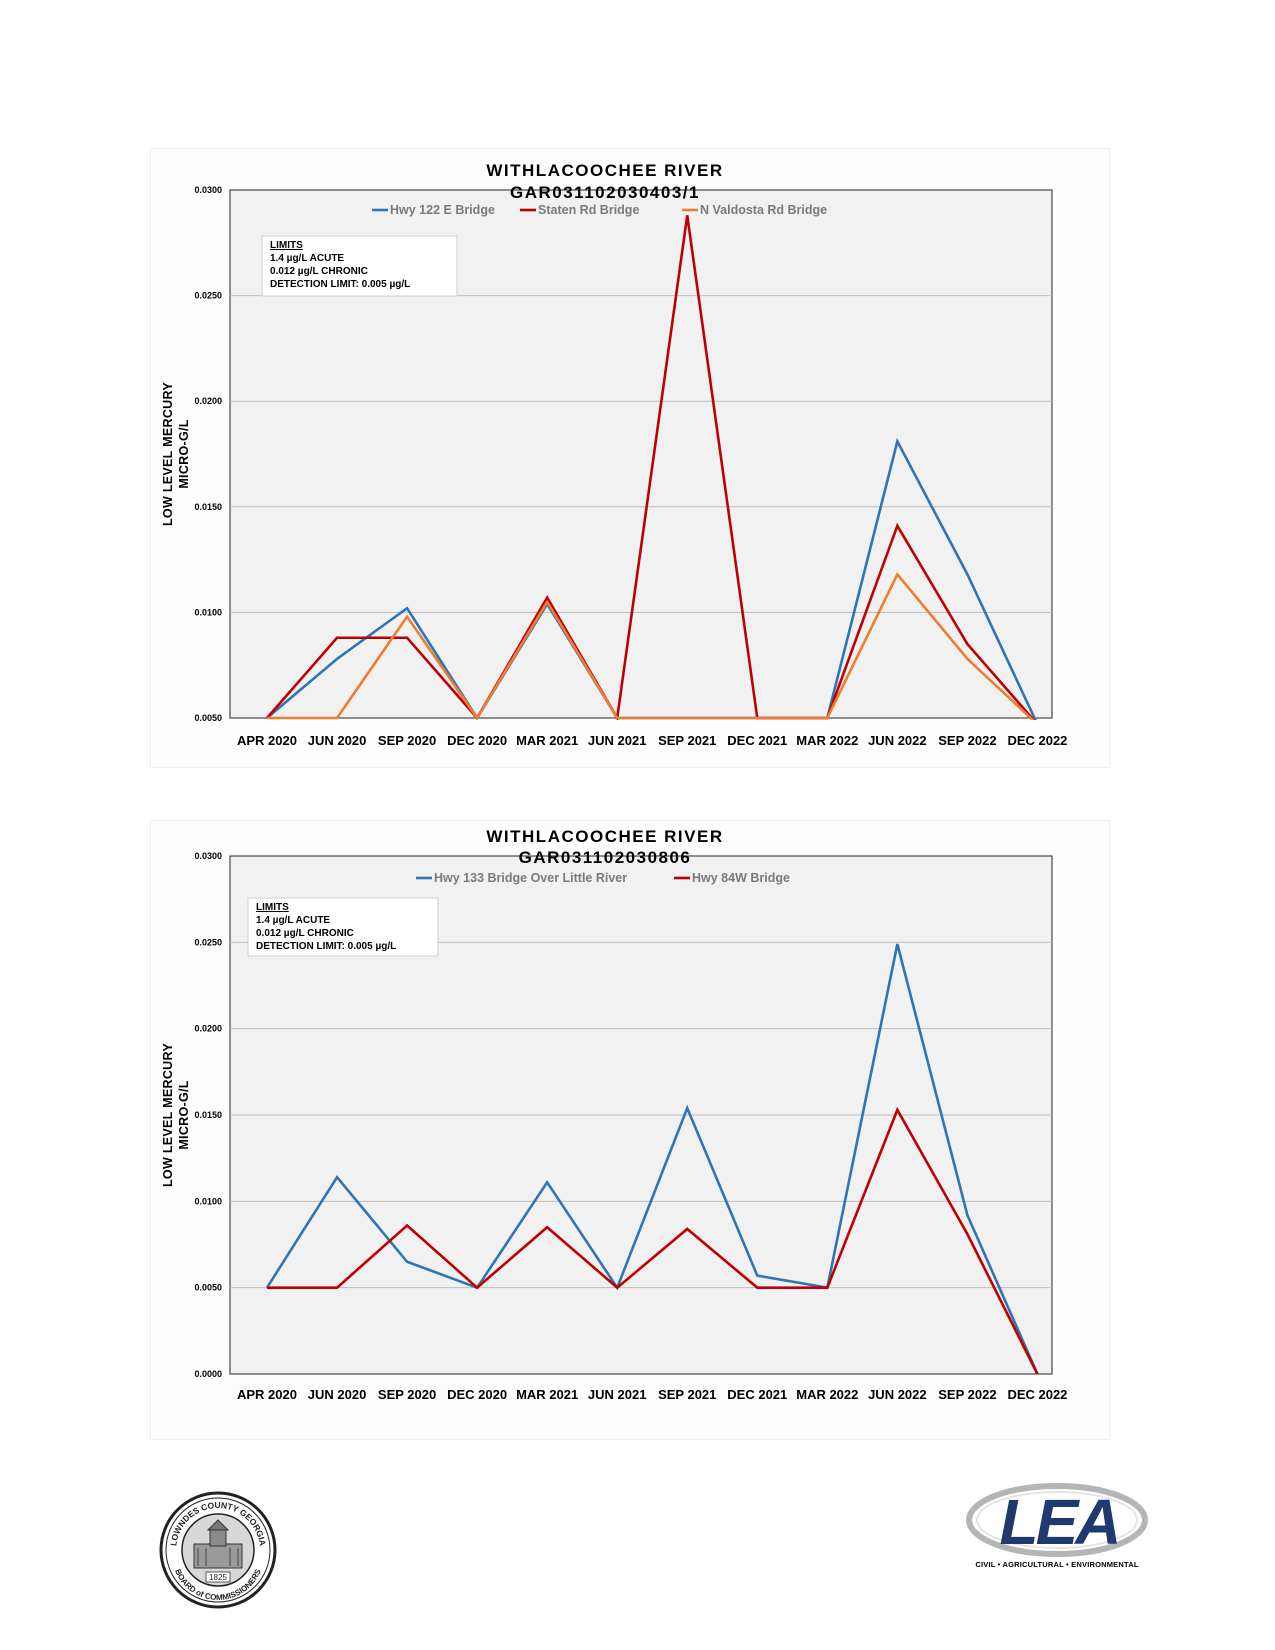 This screenshot has height=1650, width=1275. I want to click on legend-label: Hwy 133 Bridge Over Little River, so click(530, 878).